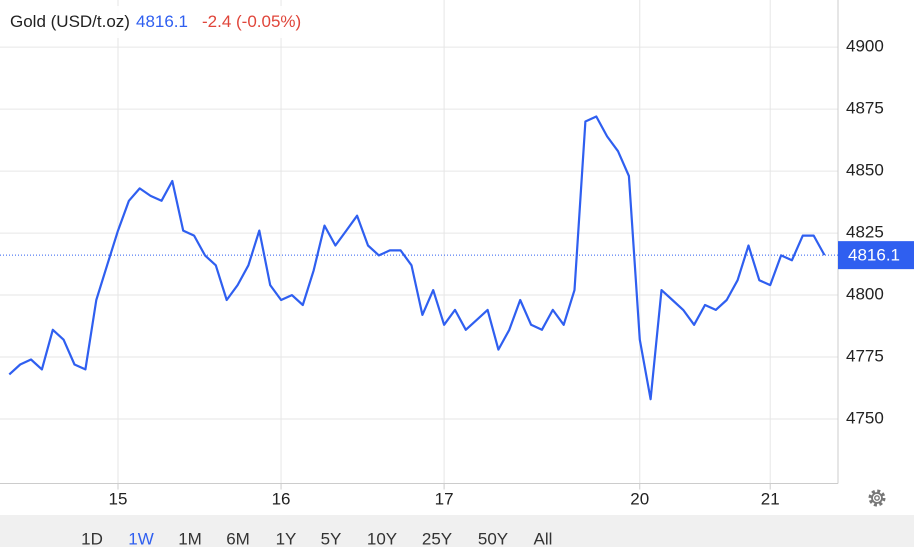 Image resolution: width=914 pixels, height=547 pixels. What do you see at coordinates (493, 538) in the screenshot?
I see `range-button: 50Y` at bounding box center [493, 538].